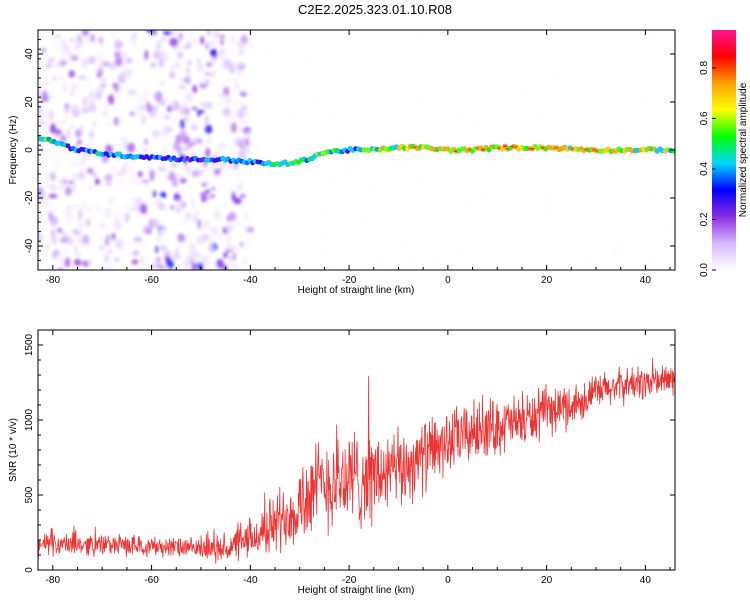 The image size is (750, 600). What do you see at coordinates (743, 149) in the screenshot?
I see `colorbar-label: Normalized spectral amplitude` at bounding box center [743, 149].